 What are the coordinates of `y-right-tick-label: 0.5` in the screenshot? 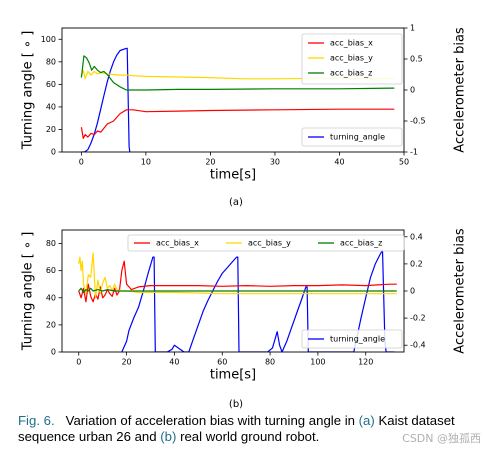 It's located at (416, 59).